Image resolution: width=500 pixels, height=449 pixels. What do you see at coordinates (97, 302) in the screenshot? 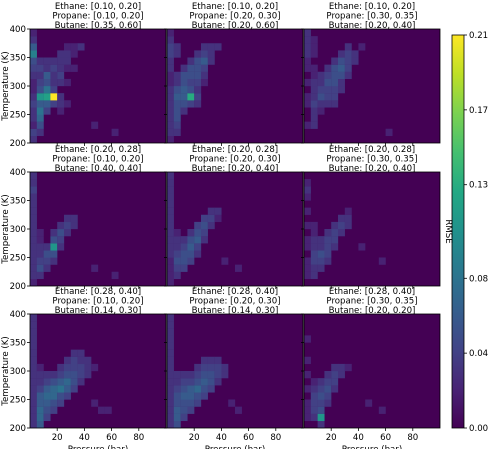
I see `panel-title-line: Propane: [0.10, 0.20]` at bounding box center [97, 302].